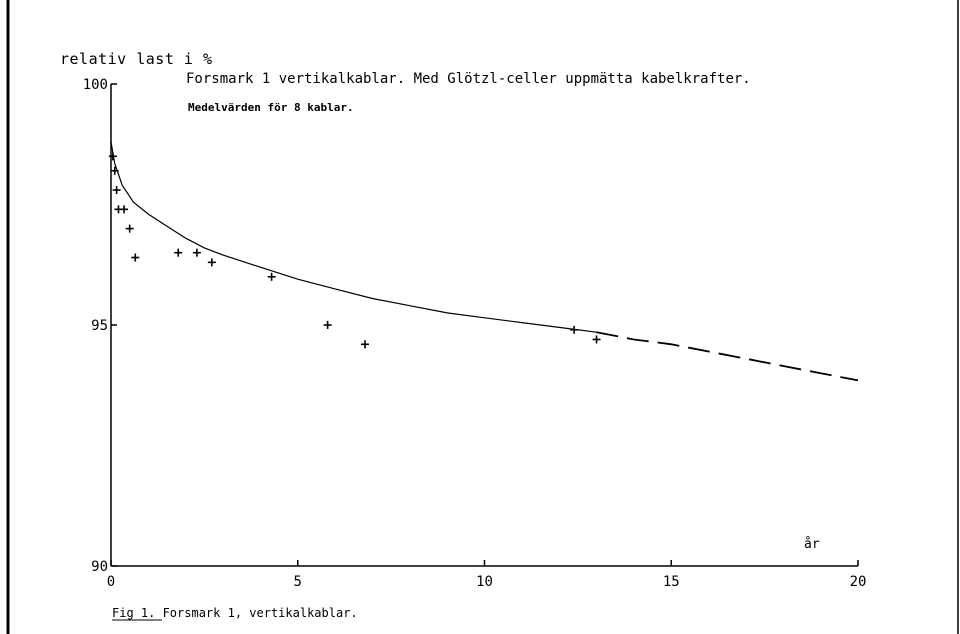  Describe the element at coordinates (136, 59) in the screenshot. I see `y-axis-label: relativ last i %` at that location.